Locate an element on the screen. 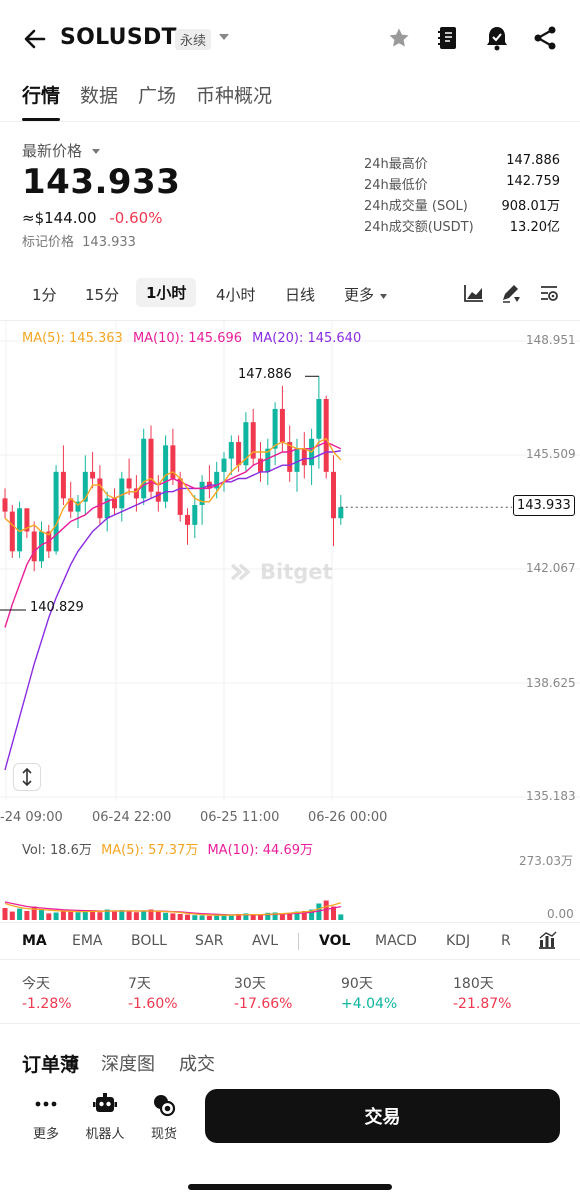 This screenshot has height=1200, width=580. trade-button: 交易 is located at coordinates (382, 1116).